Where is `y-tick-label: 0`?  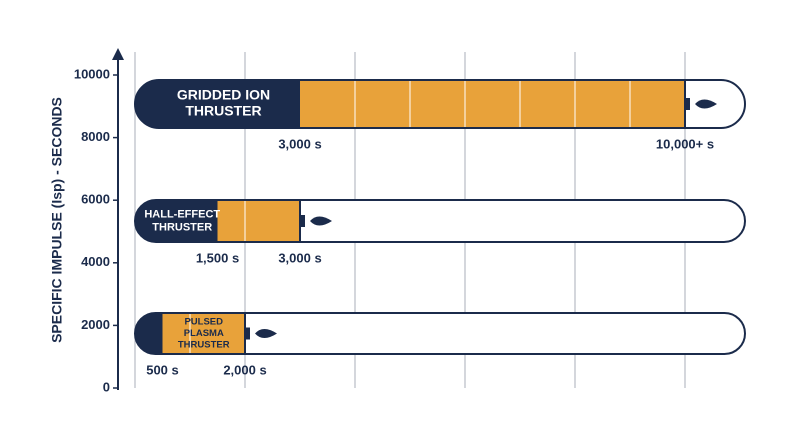 y-tick-label: 0 is located at coordinates (106, 386).